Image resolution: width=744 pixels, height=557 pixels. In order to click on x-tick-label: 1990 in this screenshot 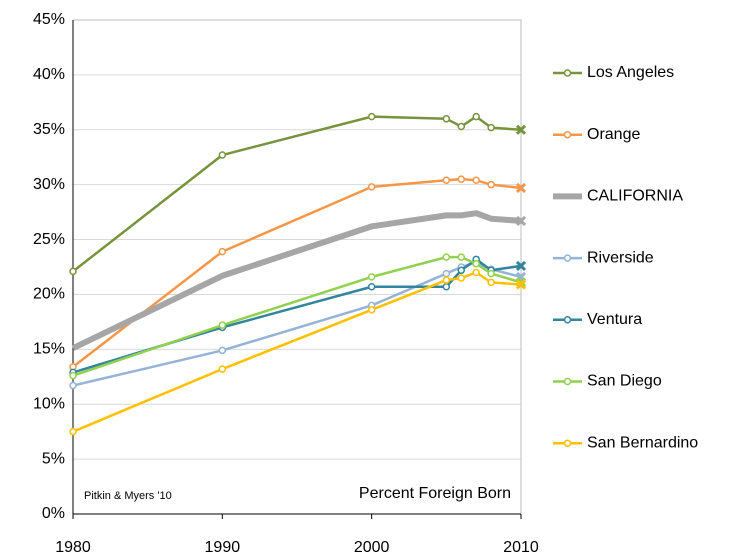, I will do `click(223, 547)`.